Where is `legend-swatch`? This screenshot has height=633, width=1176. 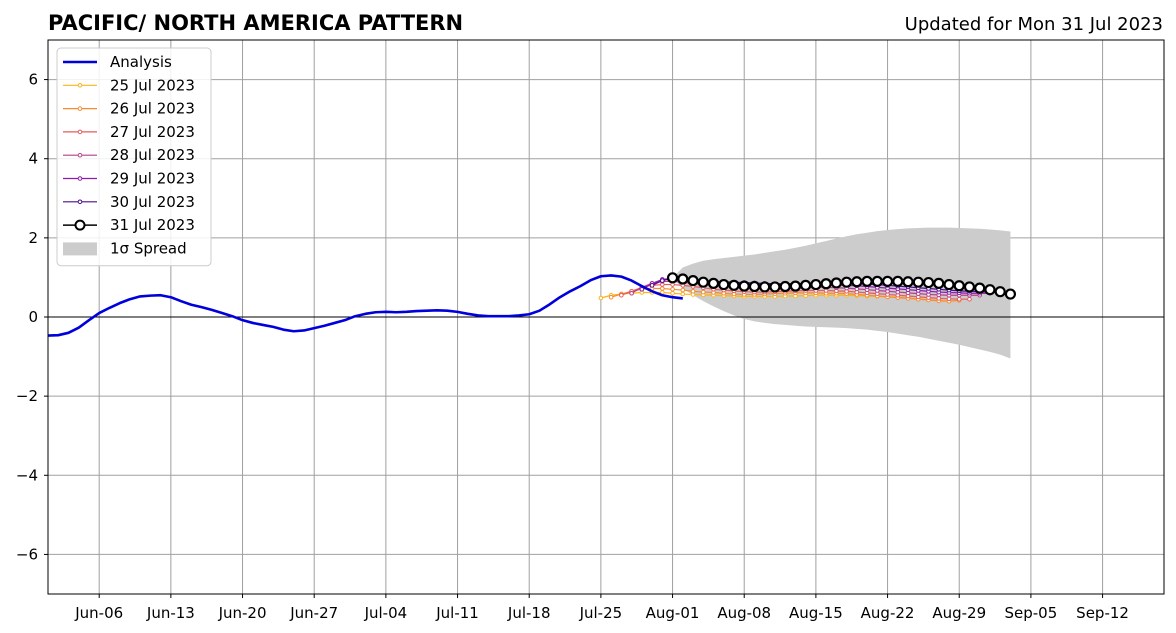
legend-swatch is located at coordinates (80, 249).